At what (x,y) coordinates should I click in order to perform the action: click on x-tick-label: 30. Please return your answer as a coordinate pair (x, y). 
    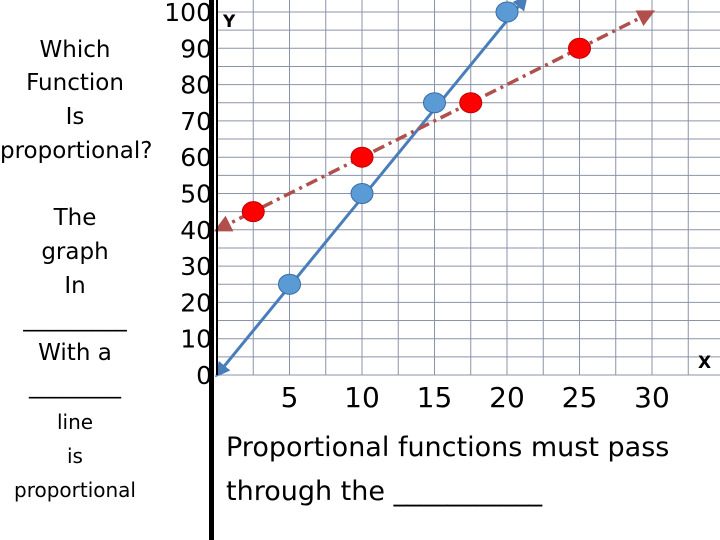
    Looking at the image, I should click on (652, 397).